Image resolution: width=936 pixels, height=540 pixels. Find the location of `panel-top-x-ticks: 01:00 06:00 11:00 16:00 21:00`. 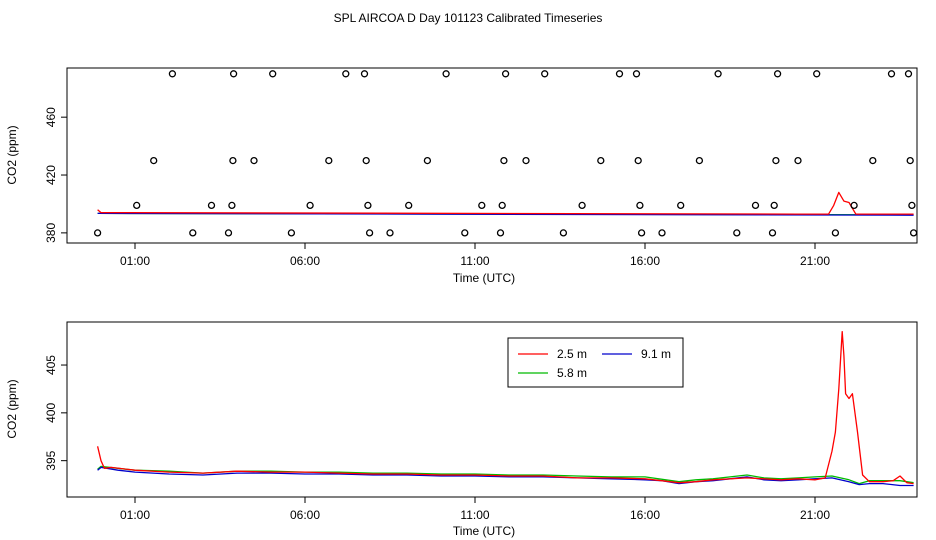

panel-top-x-ticks: 01:00 06:00 11:00 16:00 21:00 is located at coordinates (475, 255).